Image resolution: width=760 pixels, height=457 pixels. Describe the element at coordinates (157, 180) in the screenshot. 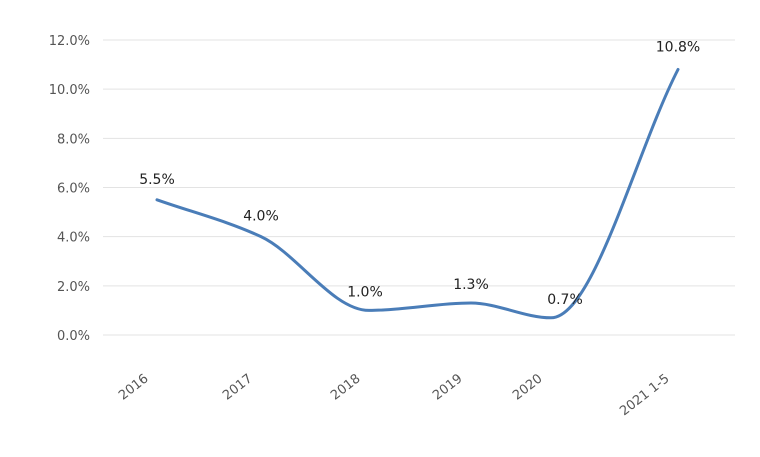

I see `data-label: 5.5%` at that location.